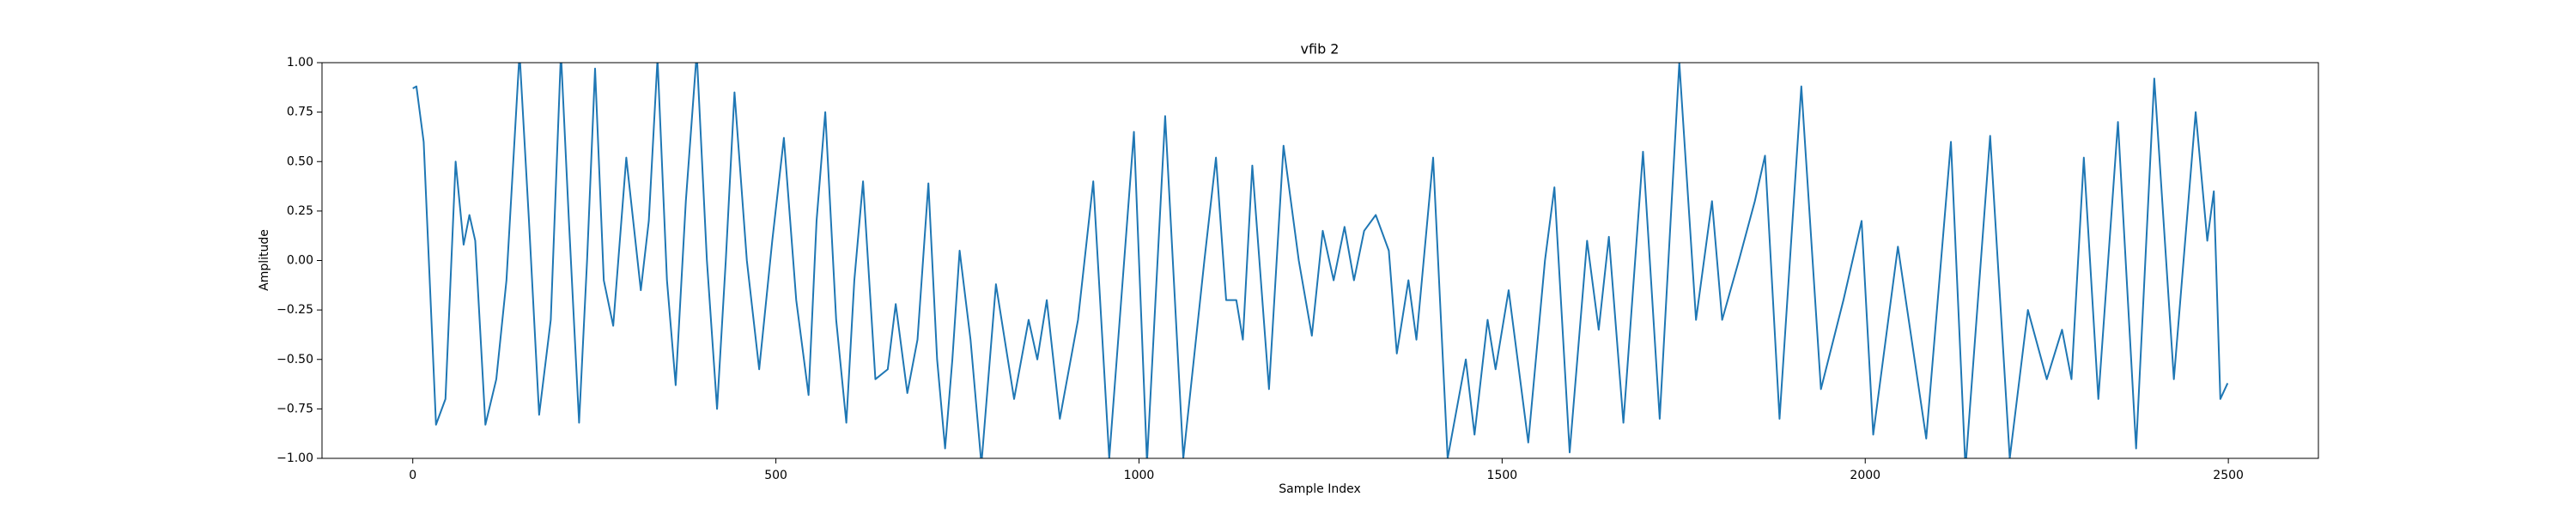 The image size is (2576, 515). What do you see at coordinates (1502, 475) in the screenshot?
I see `x-tick-label: 1500` at bounding box center [1502, 475].